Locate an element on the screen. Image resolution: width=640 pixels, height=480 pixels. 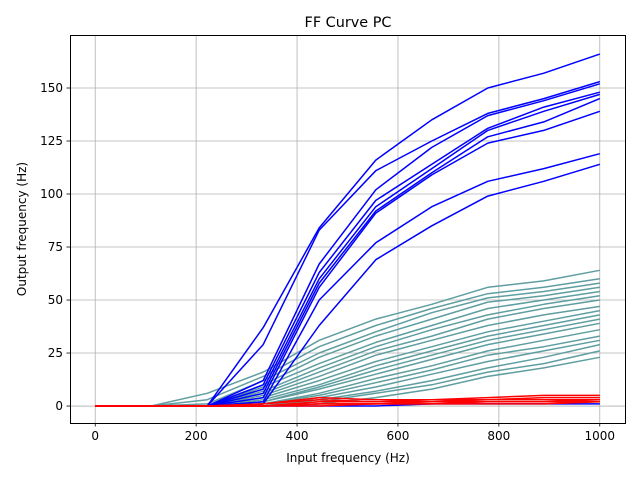
x-axis-label: Input frequency (Hz) is located at coordinates (348, 458).